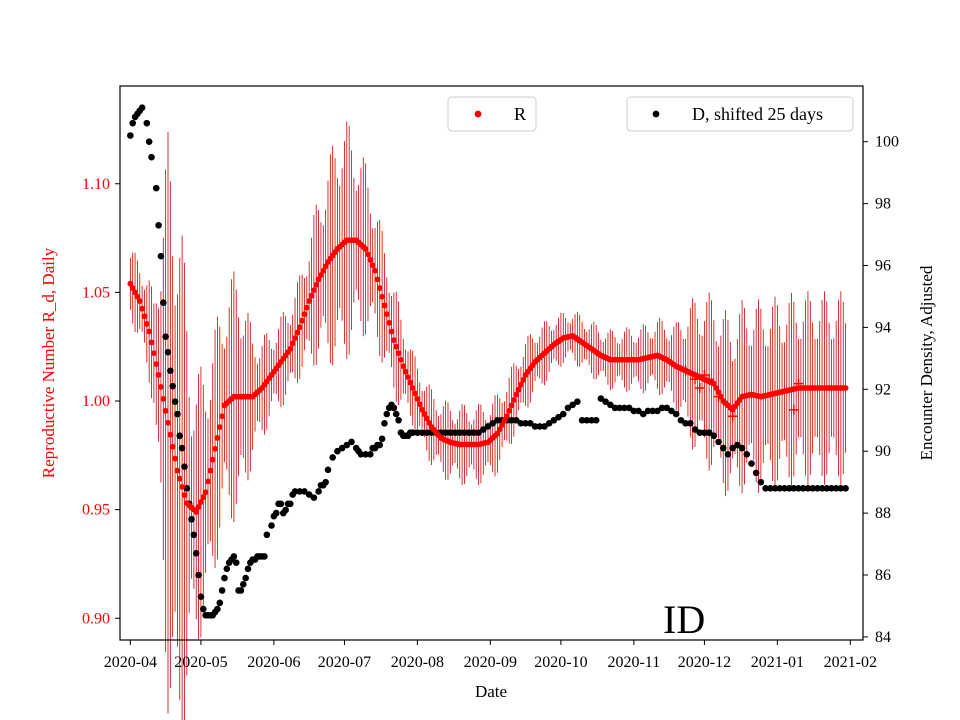  I want to click on x-tick-label: 2020-05, so click(200, 662).